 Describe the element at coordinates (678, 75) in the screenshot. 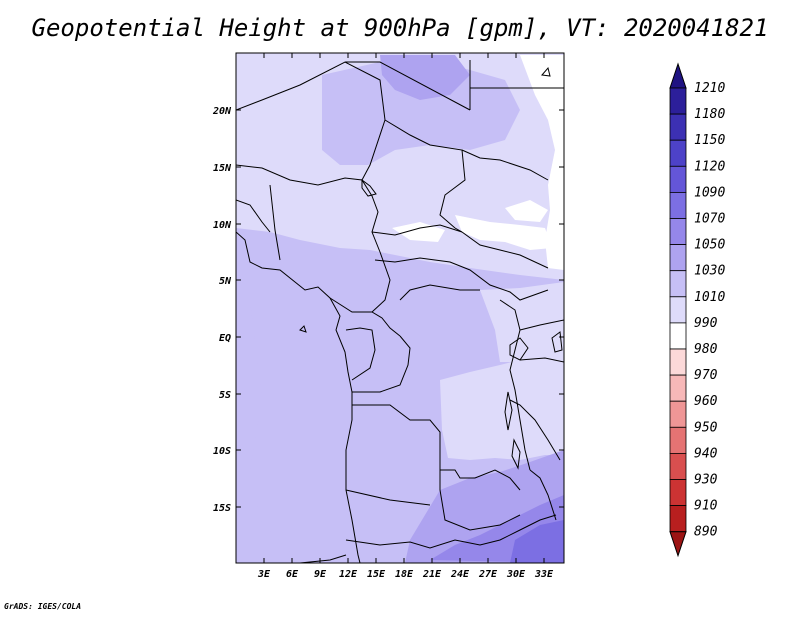

I see `colorbar-top-arrow` at that location.